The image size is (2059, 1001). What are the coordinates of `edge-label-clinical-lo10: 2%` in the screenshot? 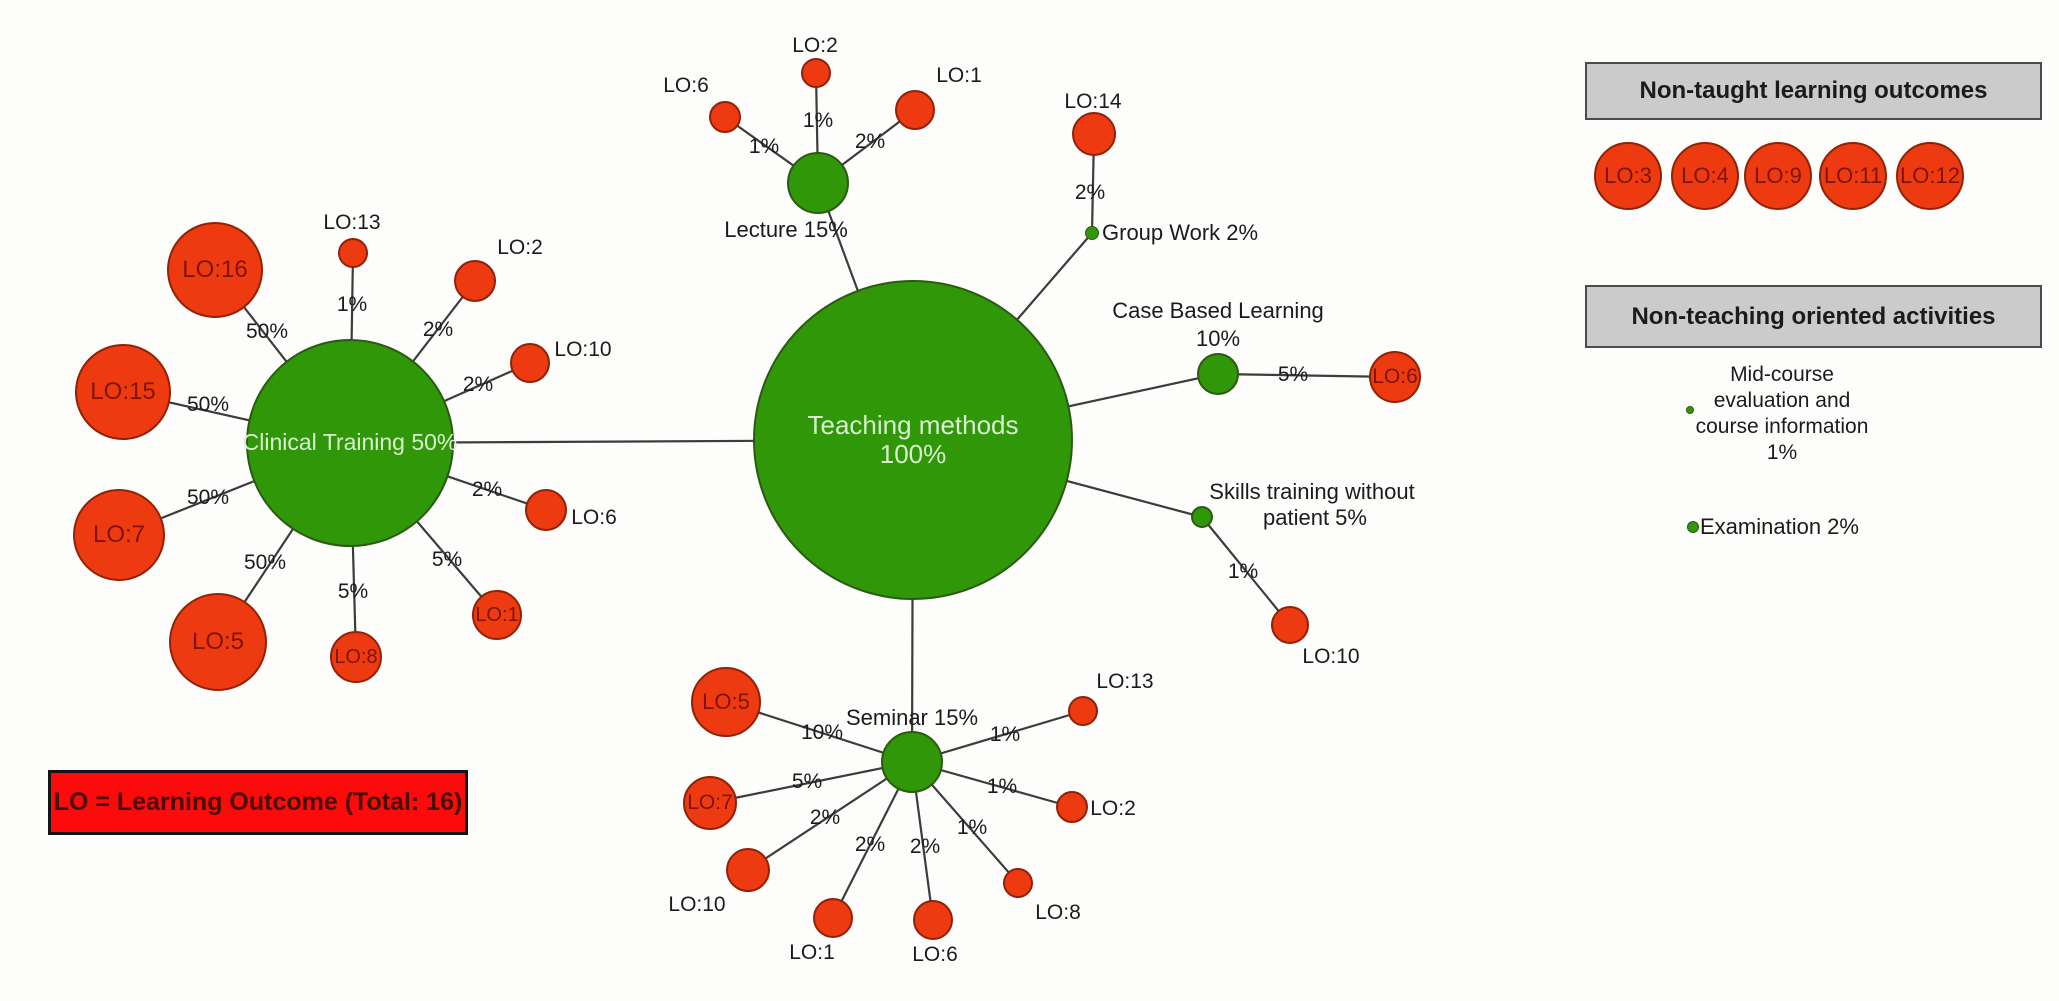 It's located at (478, 384).